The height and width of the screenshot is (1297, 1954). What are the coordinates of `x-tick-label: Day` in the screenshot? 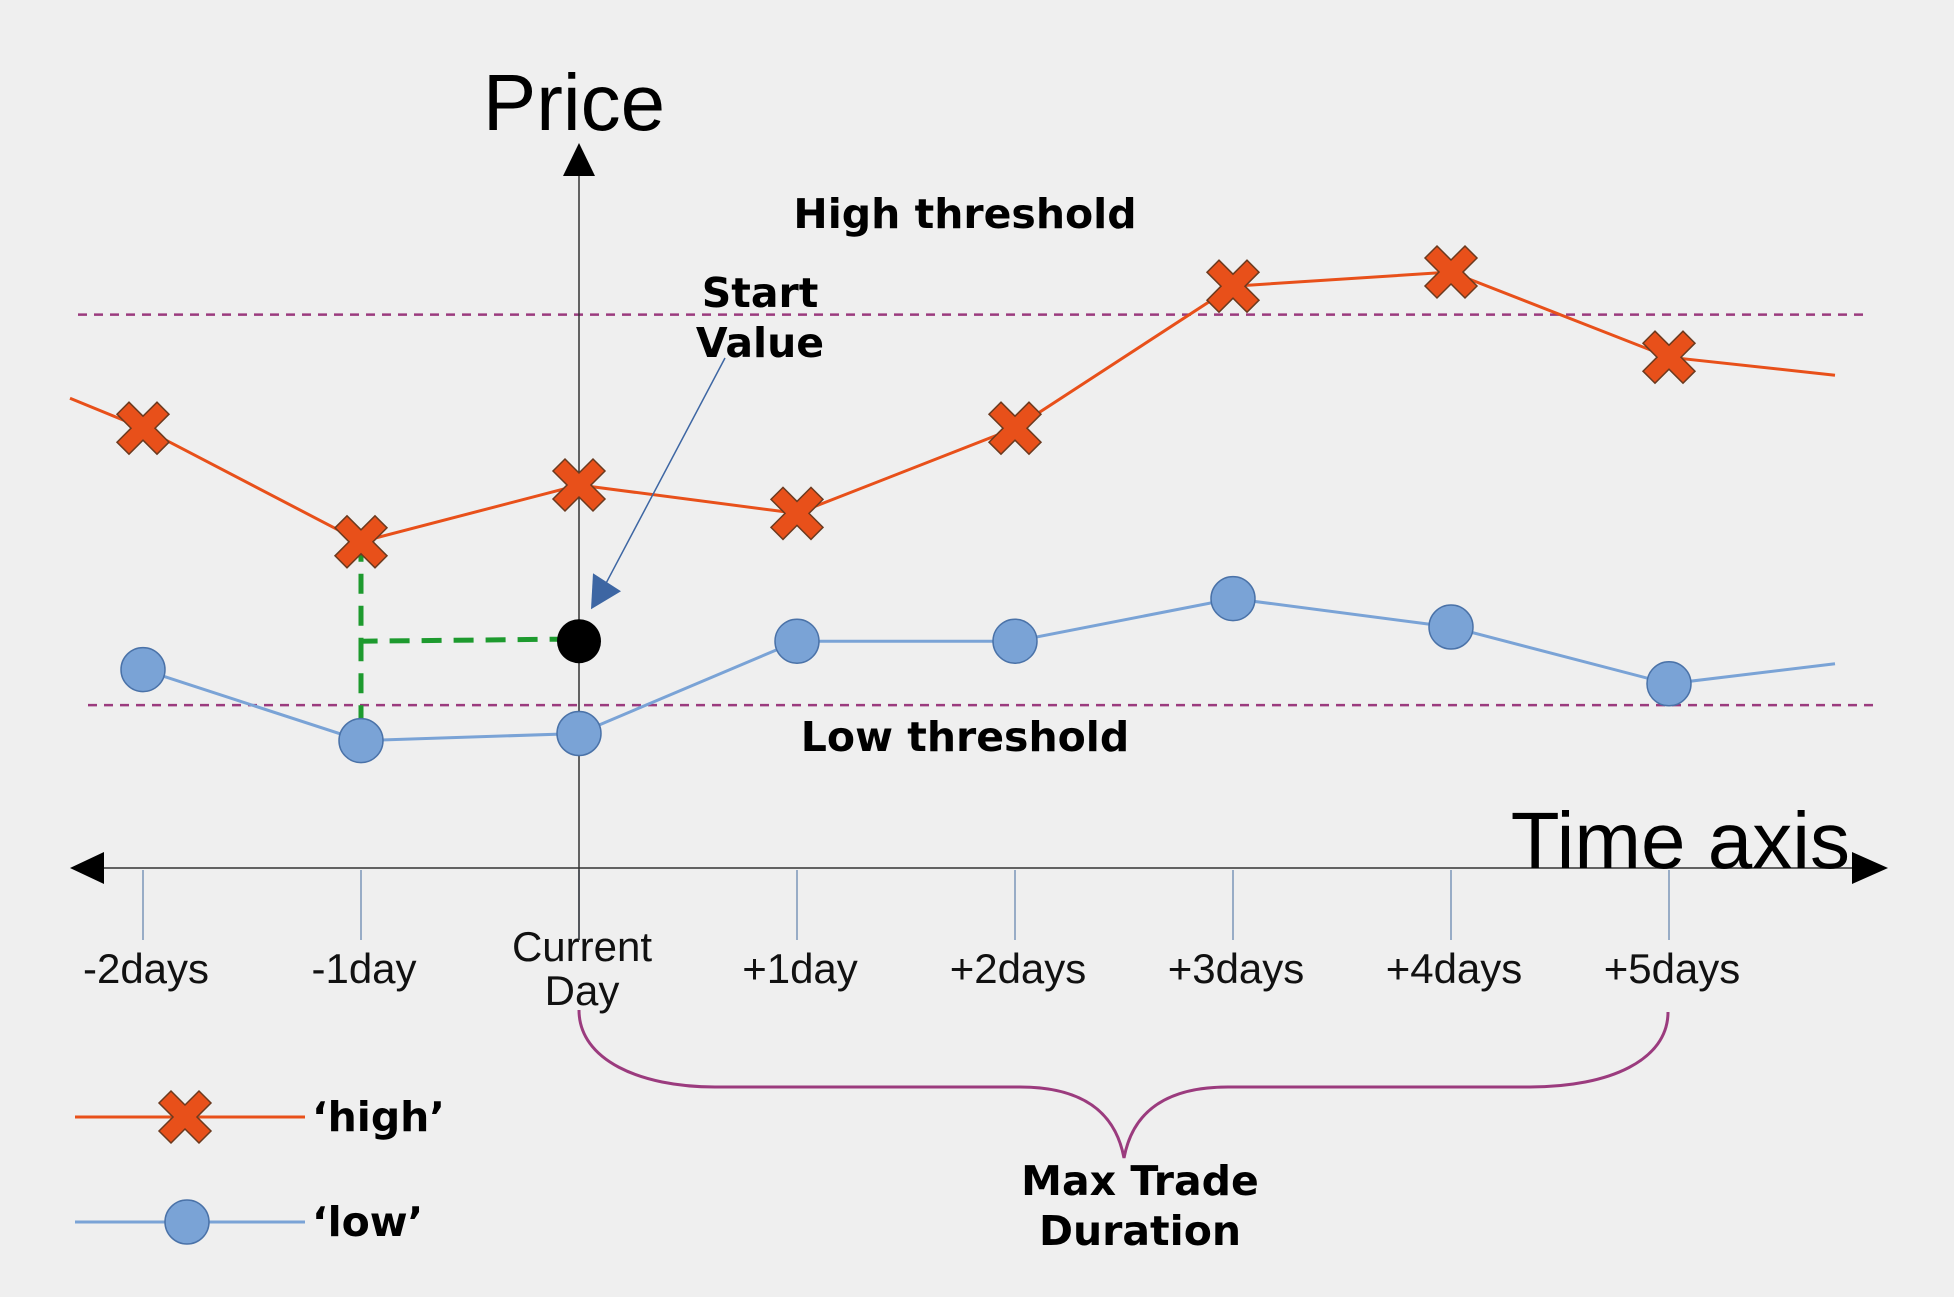 It's located at (582, 990).